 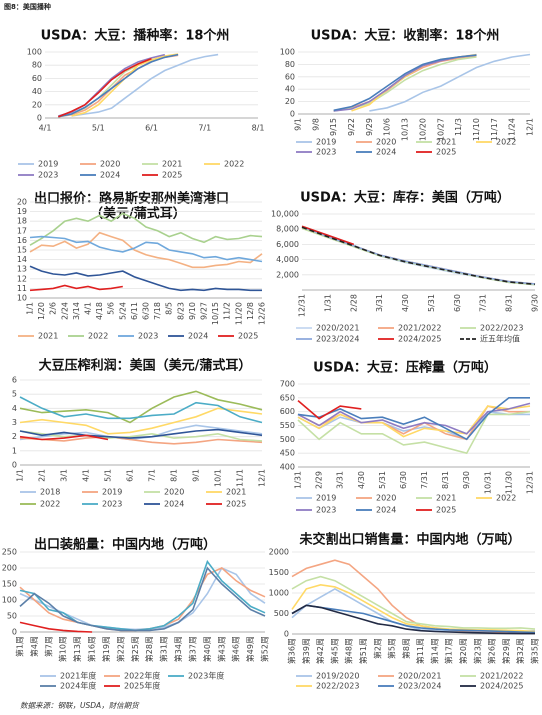 What do you see at coordinates (135, 649) in the screenshot?
I see `x-tick-label: 第25周` at bounding box center [135, 649].